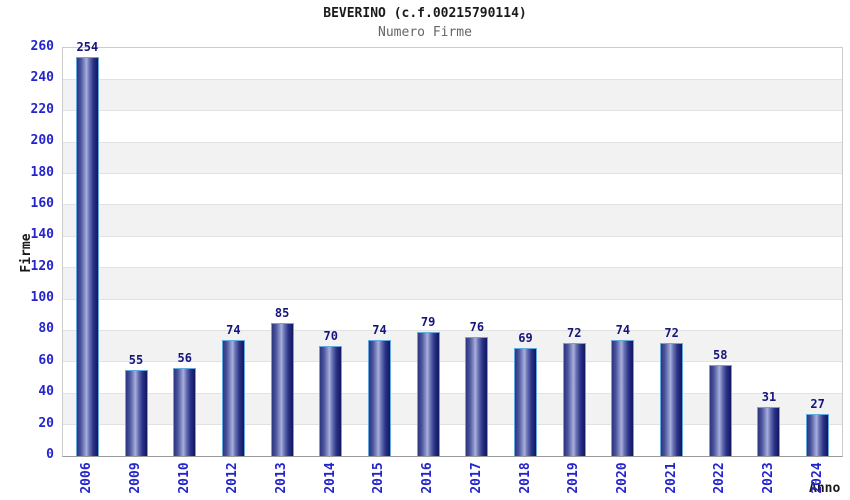 This screenshot has height=500, width=850. Describe the element at coordinates (425, 13) in the screenshot. I see `chart-title: BEVERINO (c.f.00215790114)` at that location.